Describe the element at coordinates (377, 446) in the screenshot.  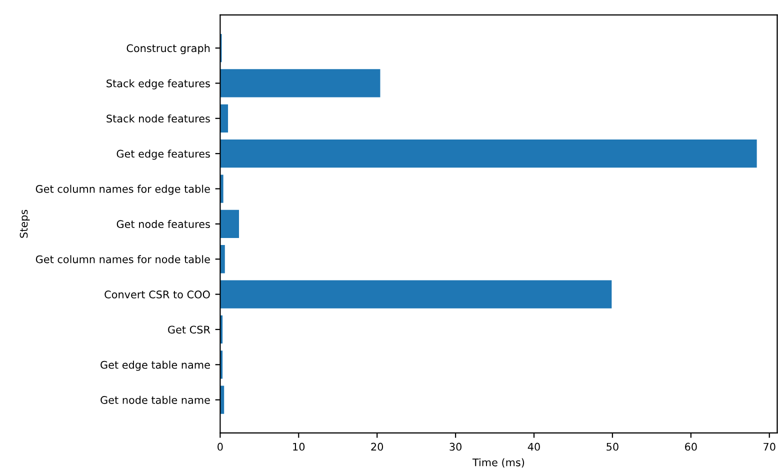
I see `x-tick-label: 20` at that location.